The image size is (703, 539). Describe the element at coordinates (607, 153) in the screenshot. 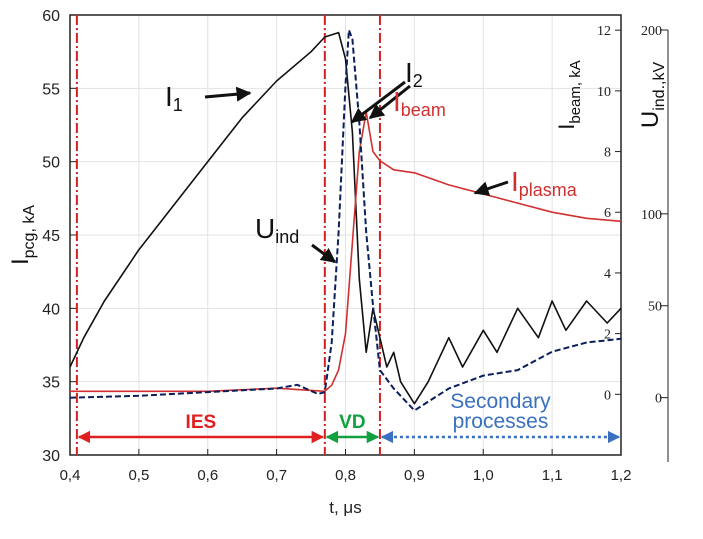

I see `y2-tick-label: 8` at that location.